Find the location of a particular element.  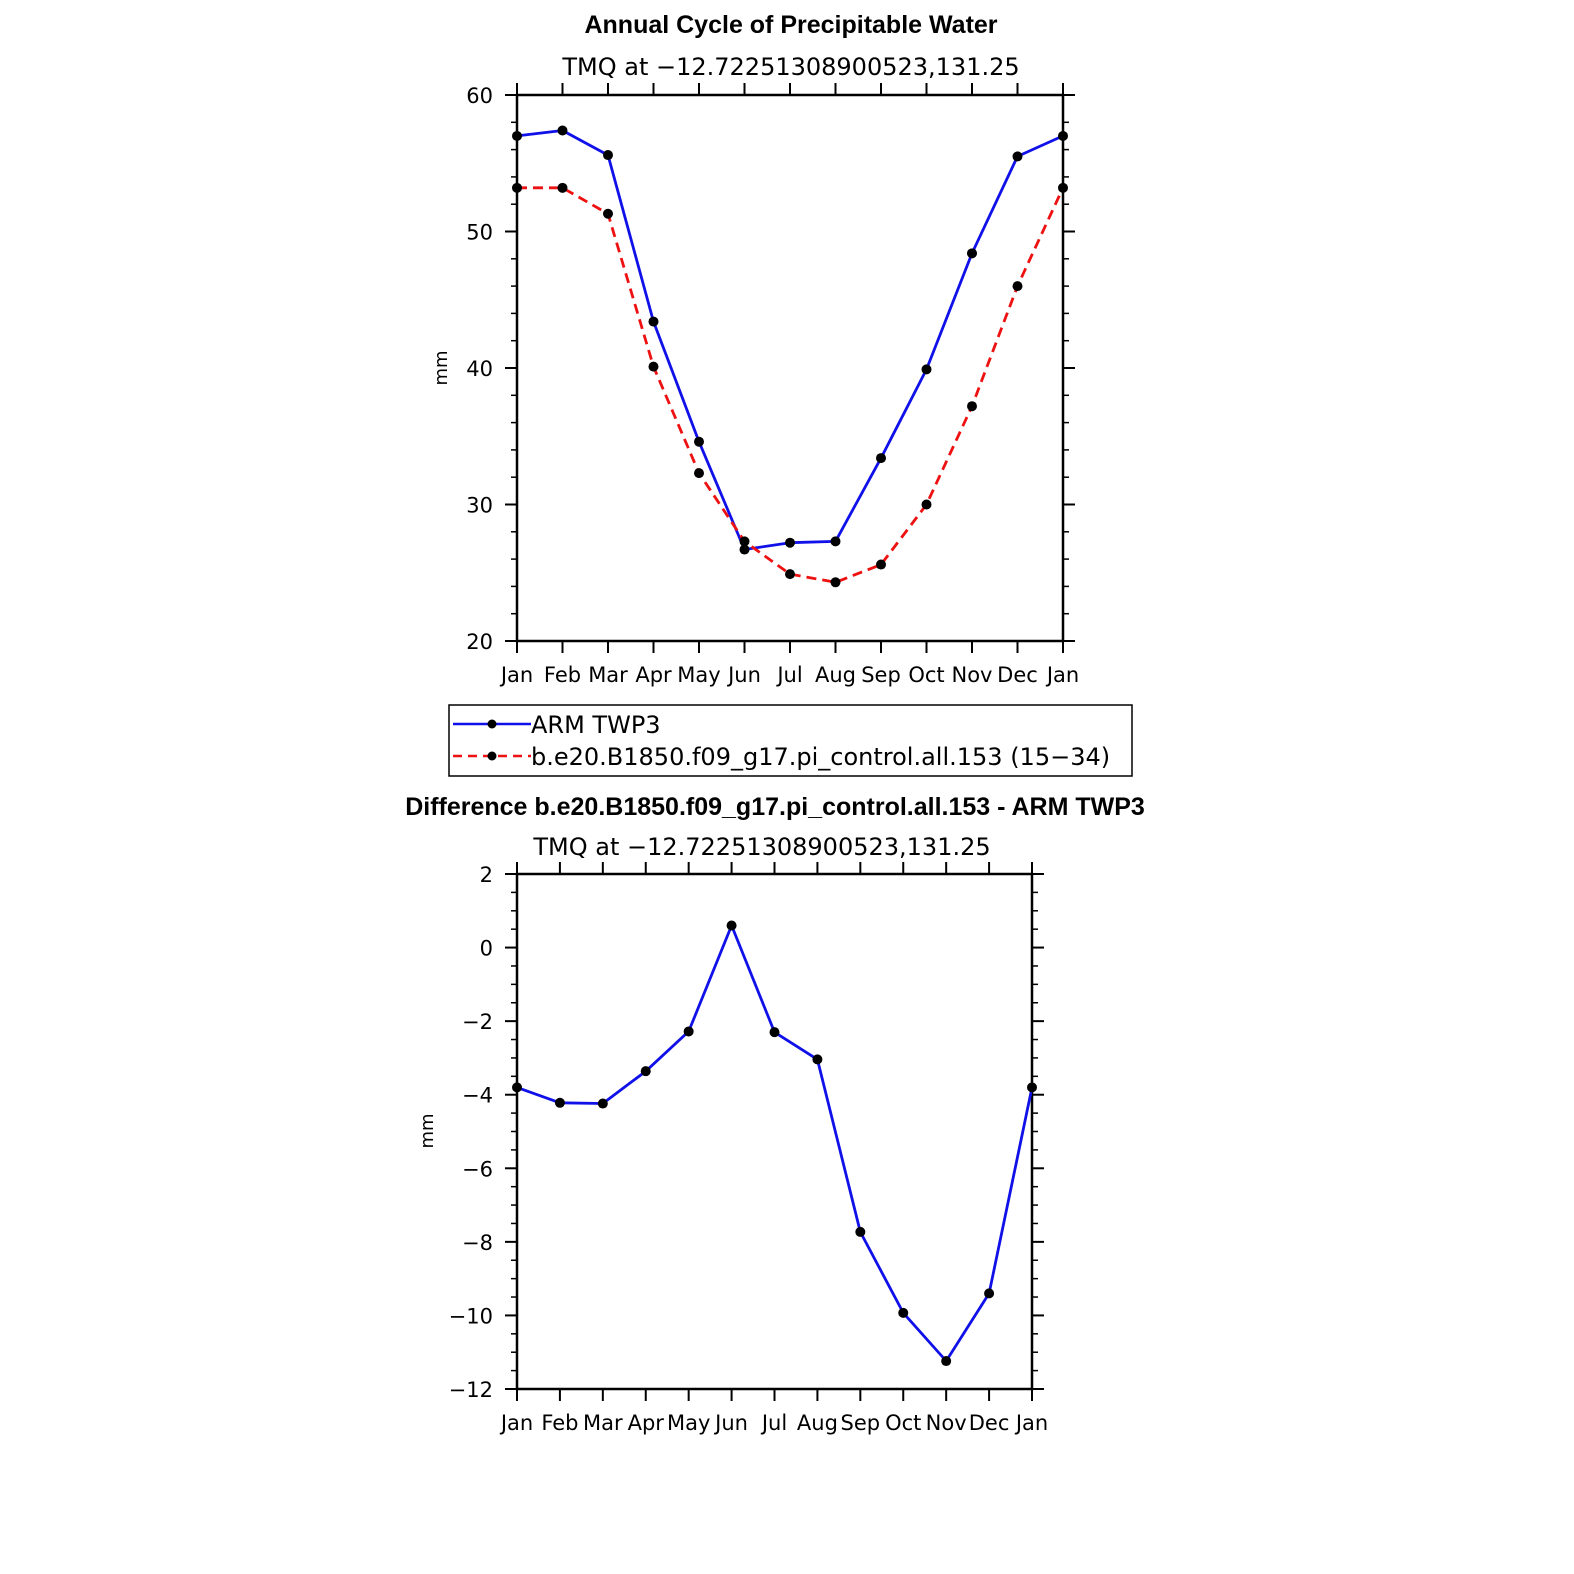

legend-box is located at coordinates (790, 740).